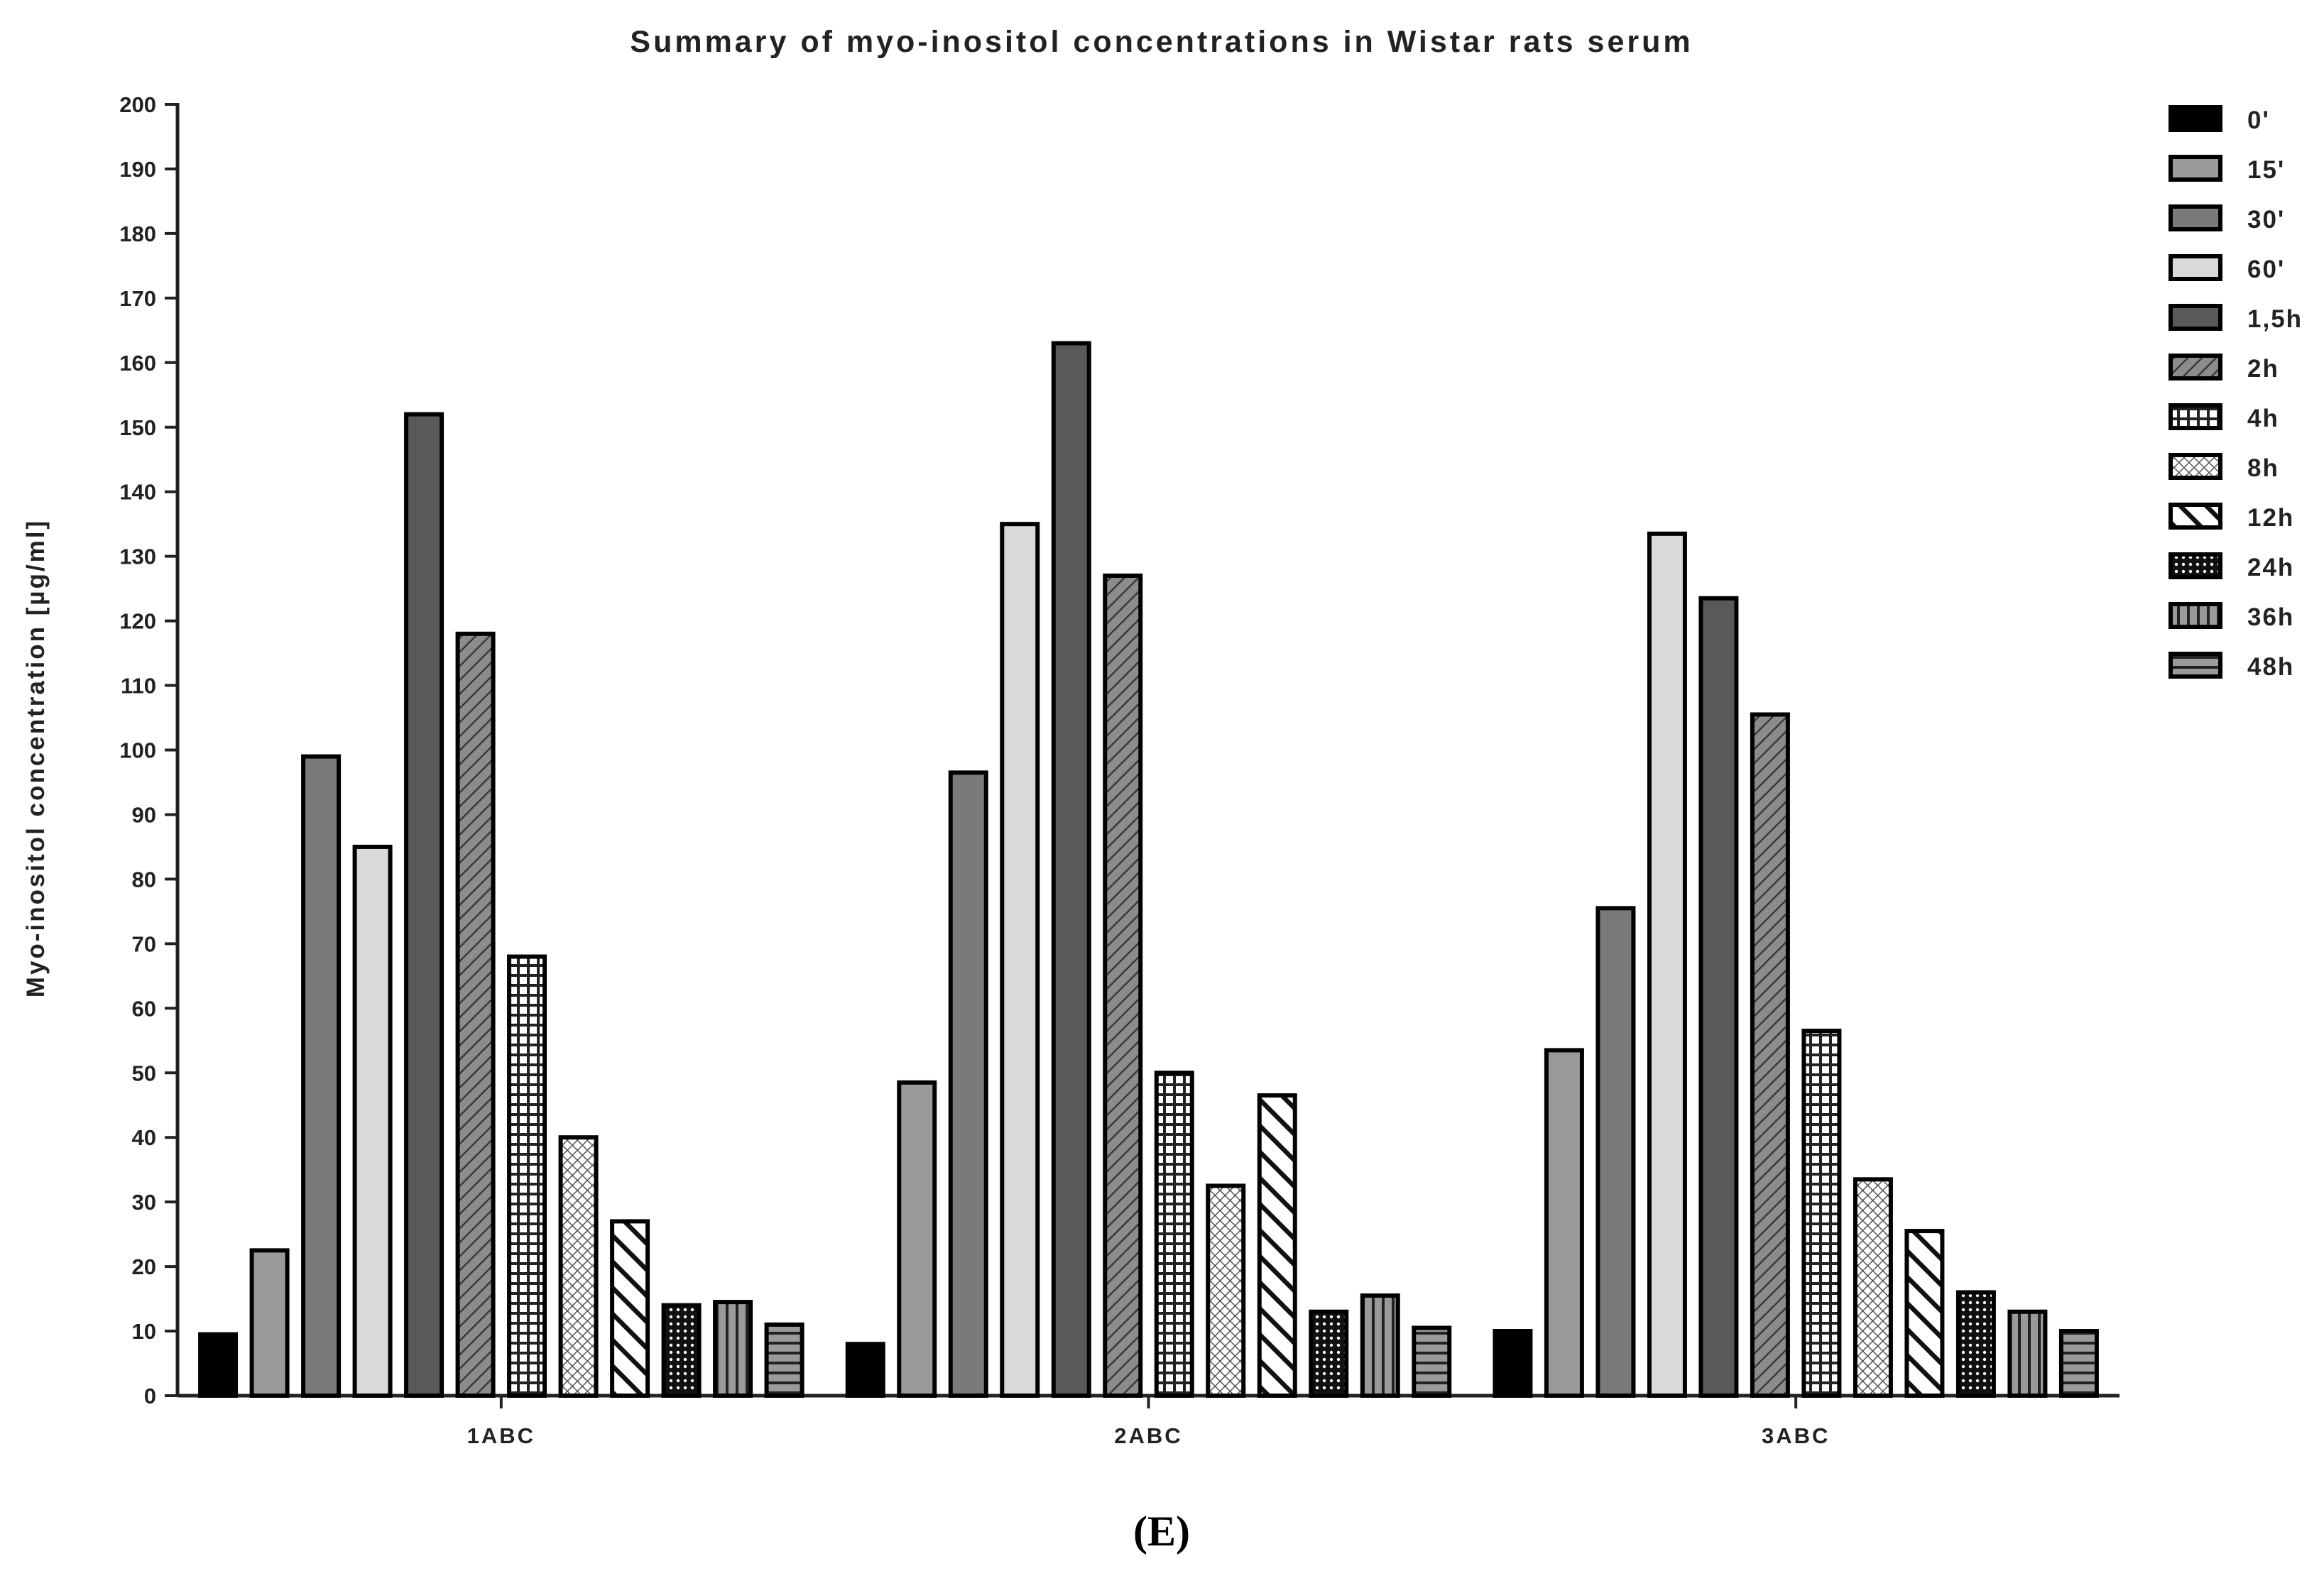 This screenshot has width=2324, height=1571. I want to click on y-tick-label: 170, so click(137, 299).